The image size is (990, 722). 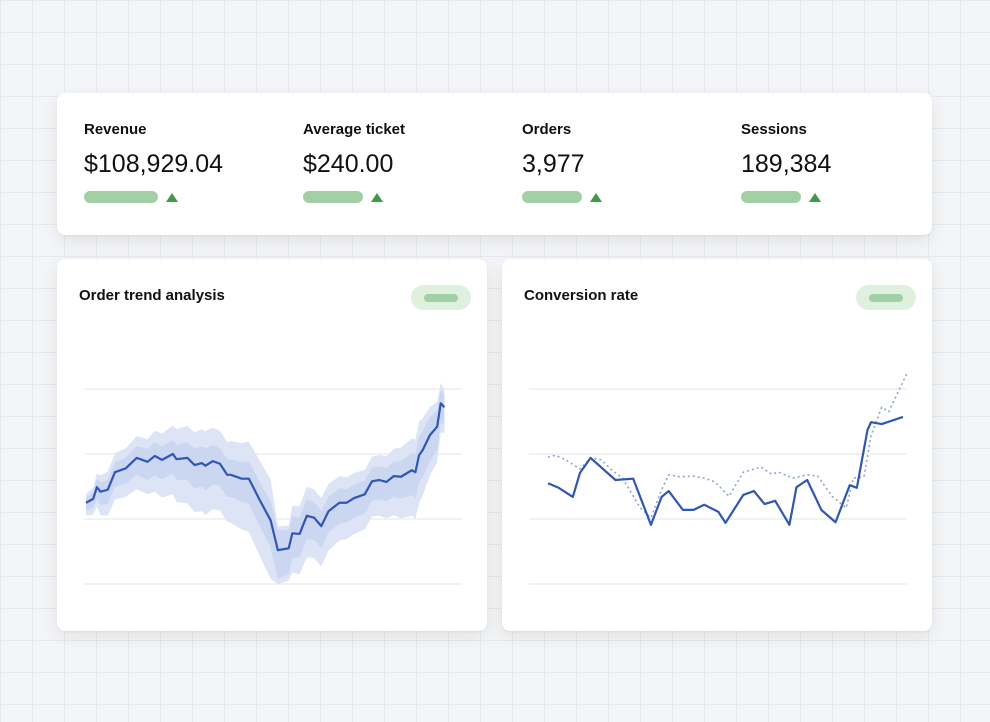 I want to click on order-trend-chart, so click(x=273, y=483).